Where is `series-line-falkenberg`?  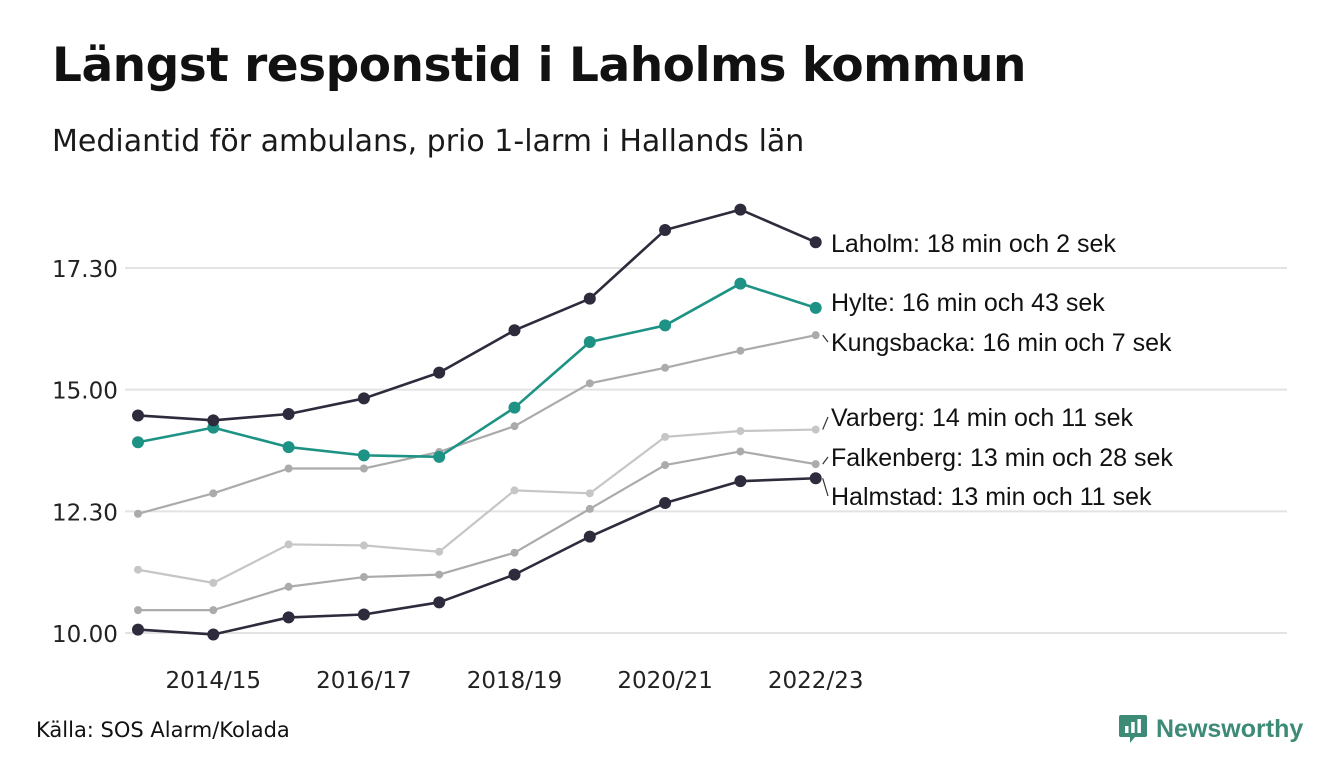
series-line-falkenberg is located at coordinates (477, 531).